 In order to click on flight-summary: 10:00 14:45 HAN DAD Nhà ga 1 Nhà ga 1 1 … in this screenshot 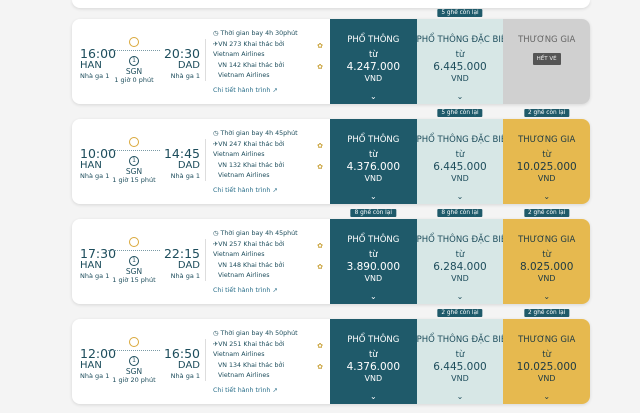, I will do `click(201, 161)`.